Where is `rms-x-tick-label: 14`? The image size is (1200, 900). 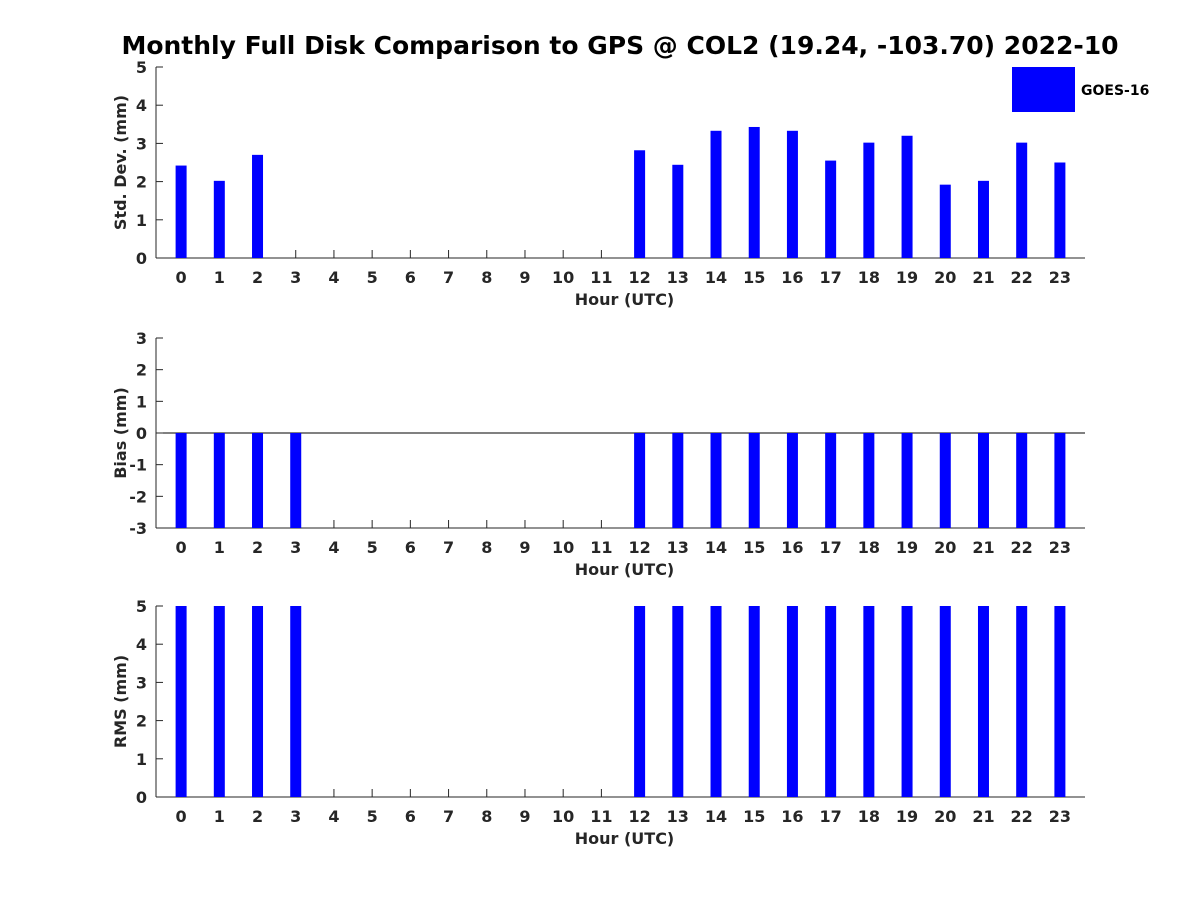
rms-x-tick-label: 14 is located at coordinates (716, 816).